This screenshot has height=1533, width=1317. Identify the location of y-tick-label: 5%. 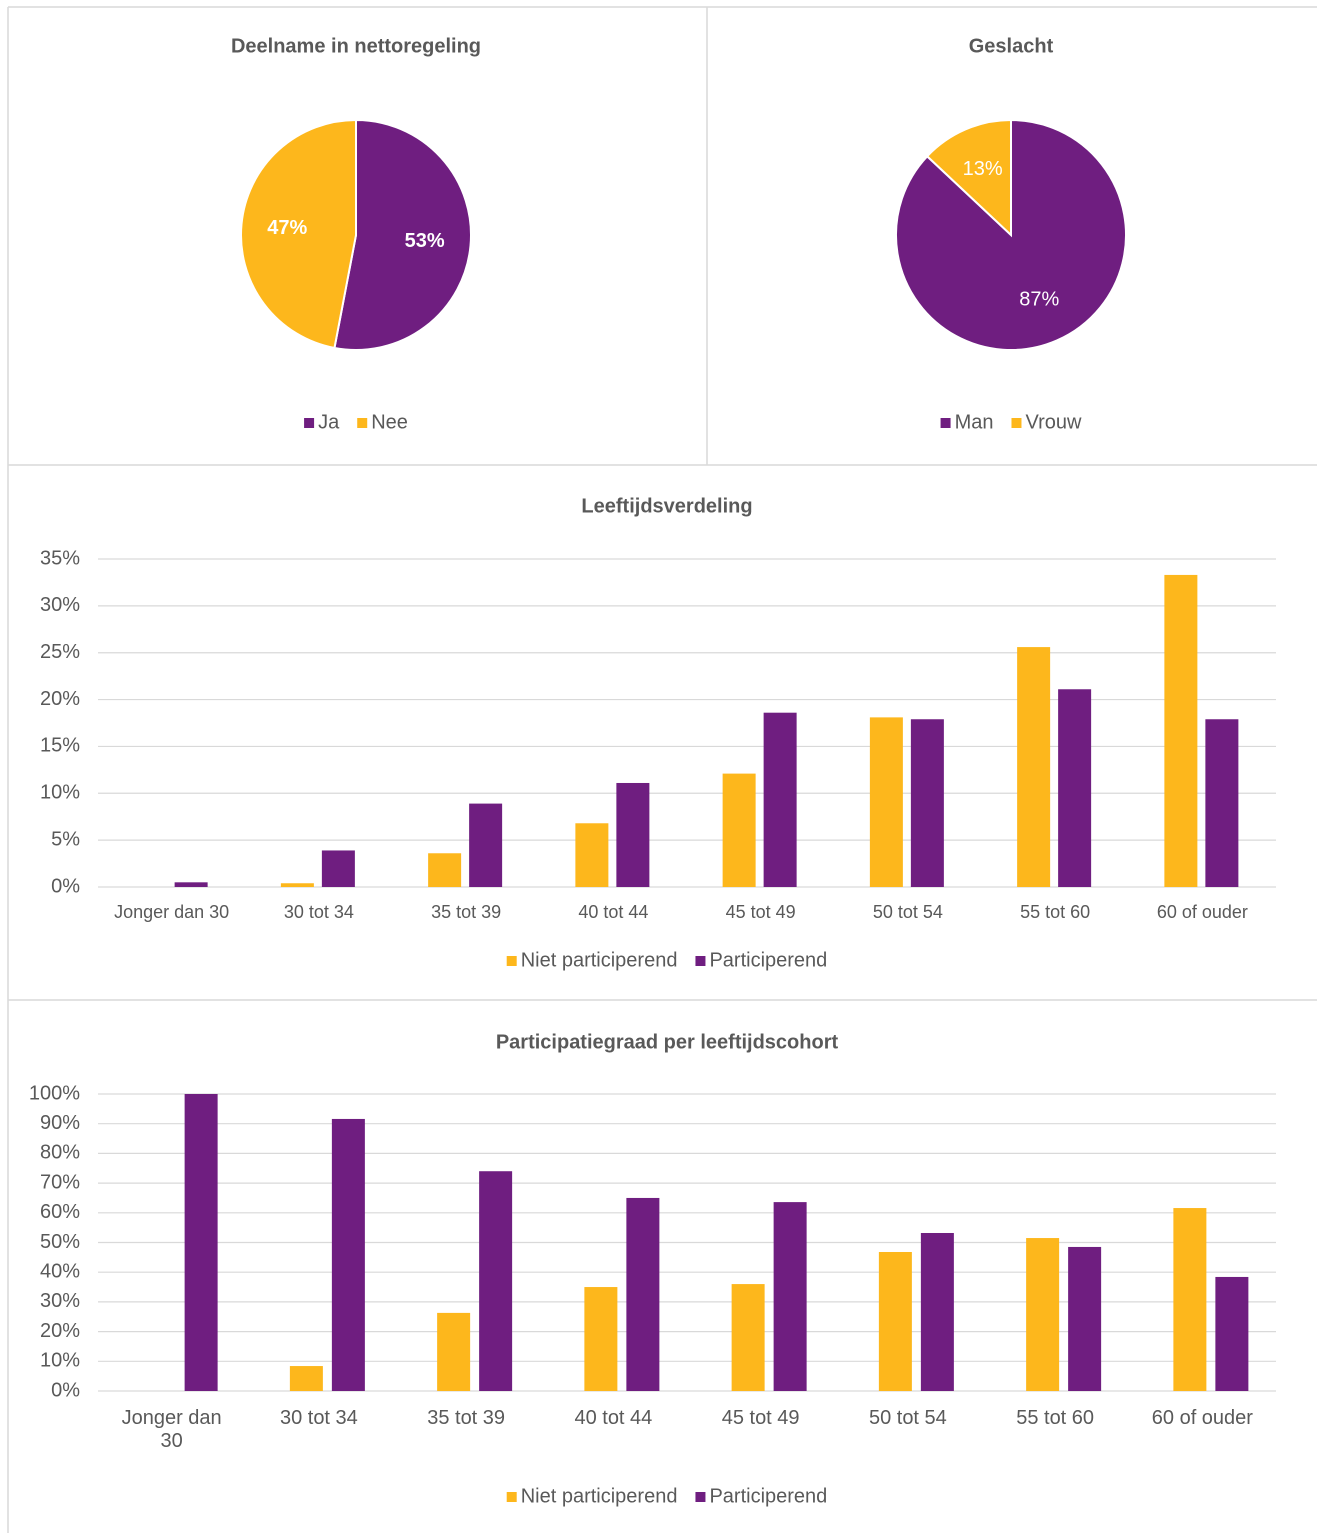
(65, 839).